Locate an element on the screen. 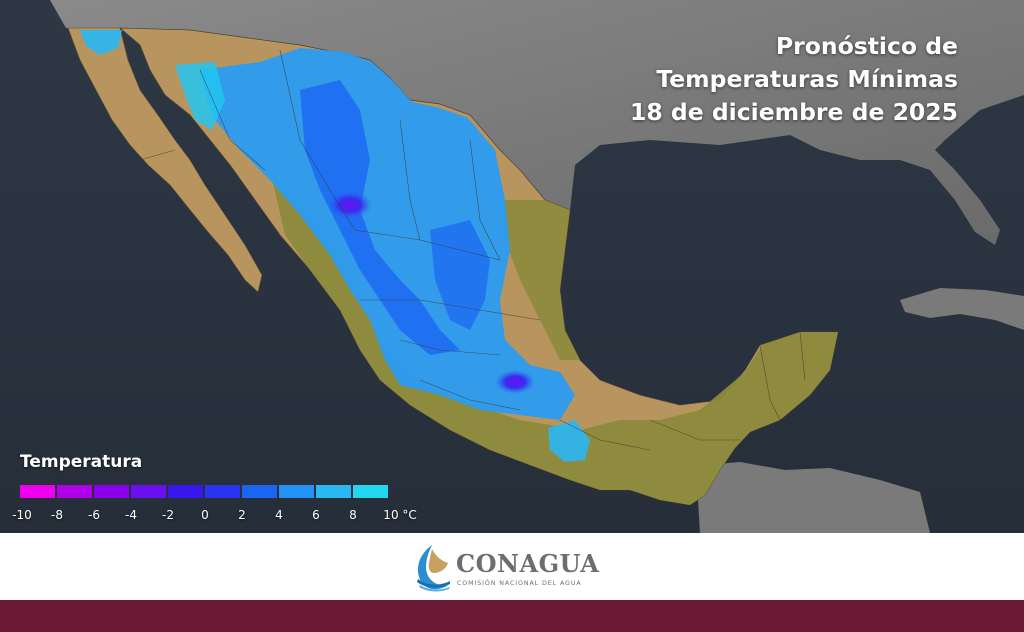 The width and height of the screenshot is (1024, 632). legend-title: Temperatura is located at coordinates (81, 462).